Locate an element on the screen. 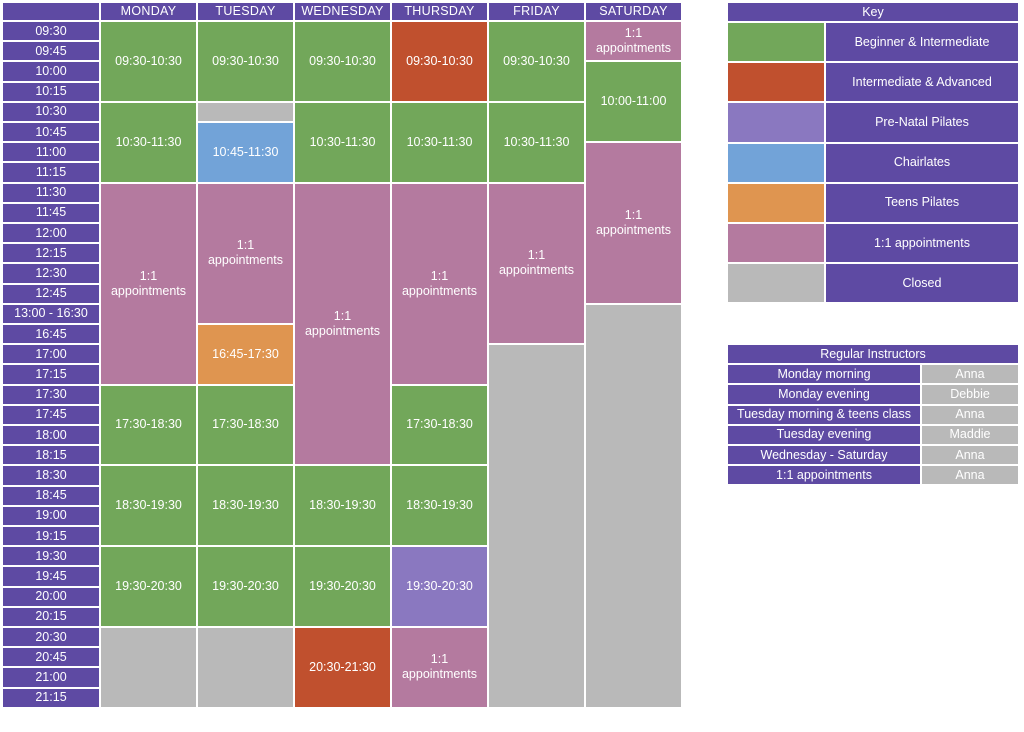 This screenshot has width=1024, height=732. time-label: 18:15 is located at coordinates (51, 455).